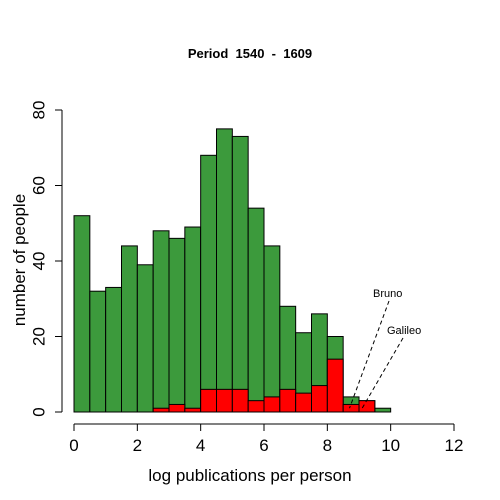 The image size is (500, 500). Describe the element at coordinates (327, 445) in the screenshot. I see `x-tick-label: 8` at that location.